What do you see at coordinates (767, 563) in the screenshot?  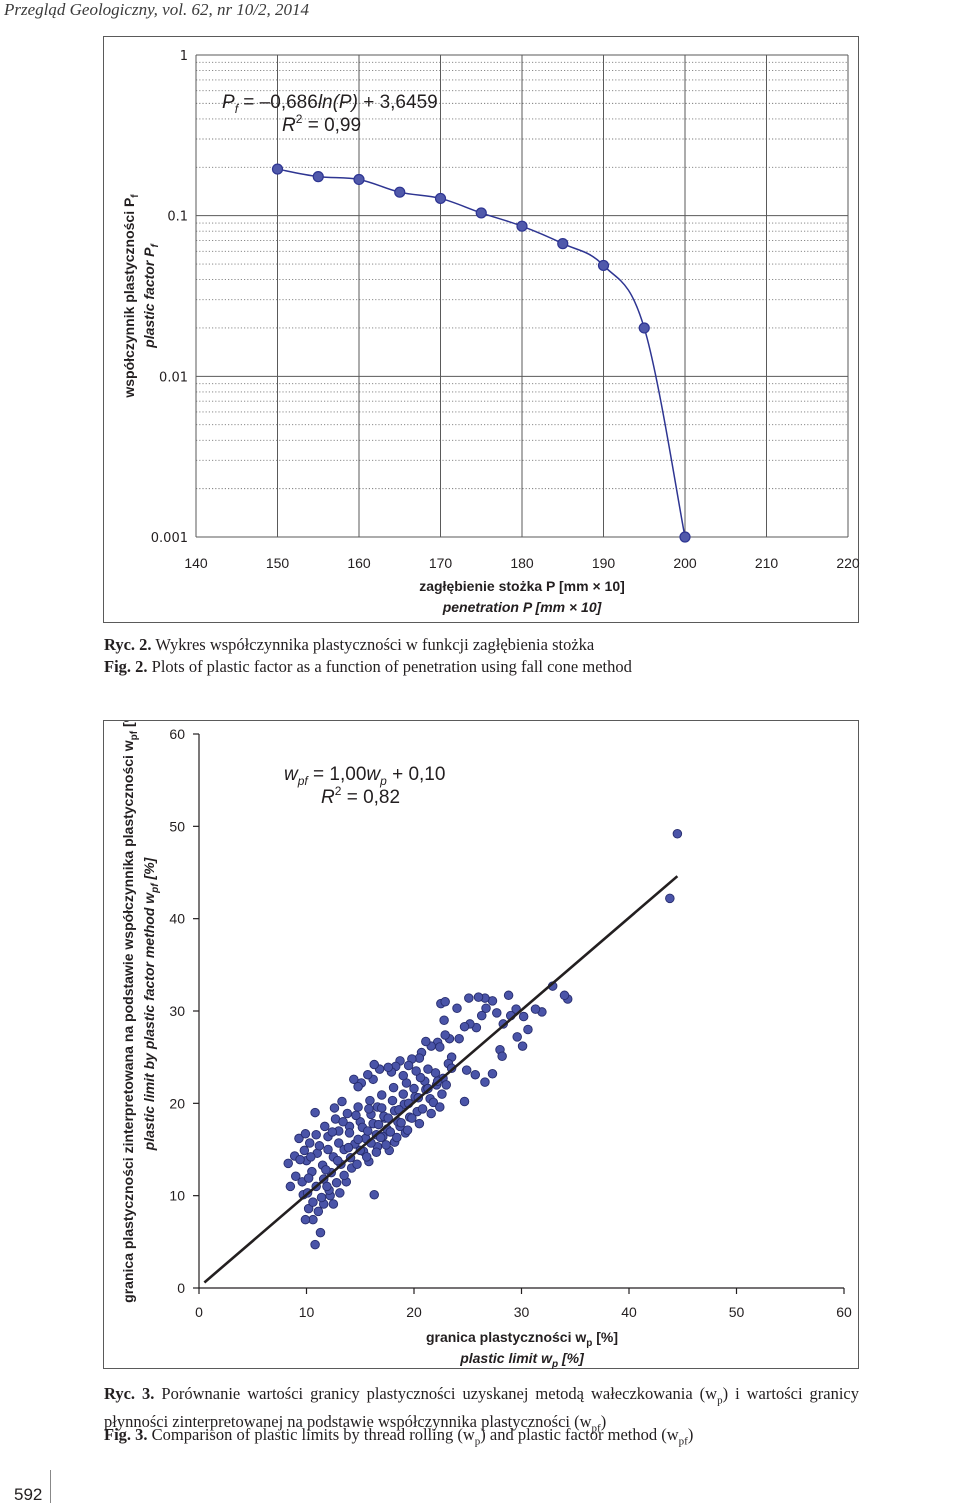 I see `x-tick-label: 210` at bounding box center [767, 563].